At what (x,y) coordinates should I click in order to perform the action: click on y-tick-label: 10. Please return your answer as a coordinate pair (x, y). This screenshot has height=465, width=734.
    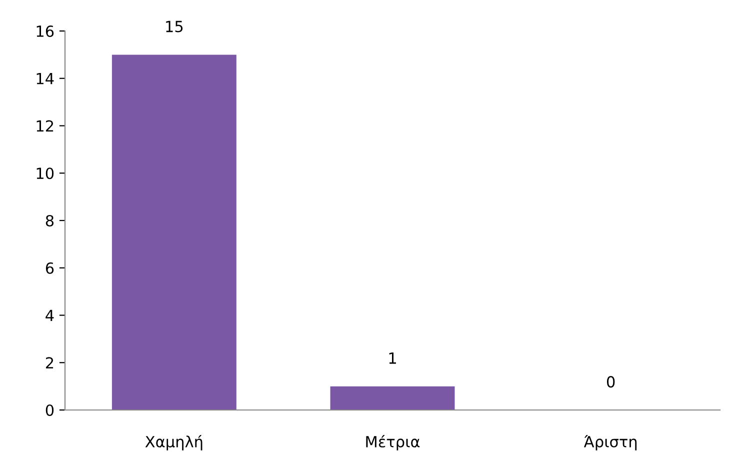
    Looking at the image, I should click on (45, 174).